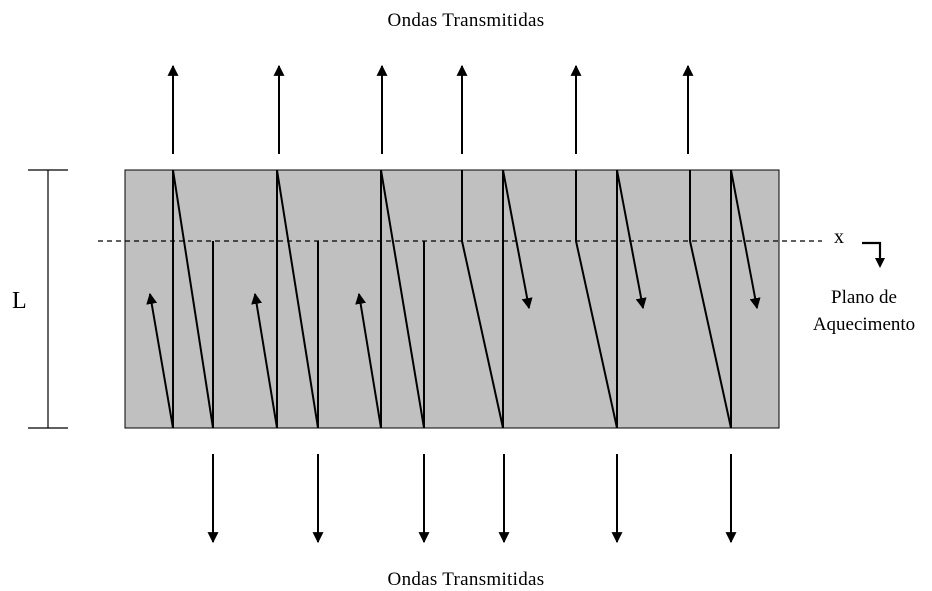 Image resolution: width=932 pixels, height=591 pixels. What do you see at coordinates (864, 297) in the screenshot?
I see `heating-plane-label-line1: Plano de` at bounding box center [864, 297].